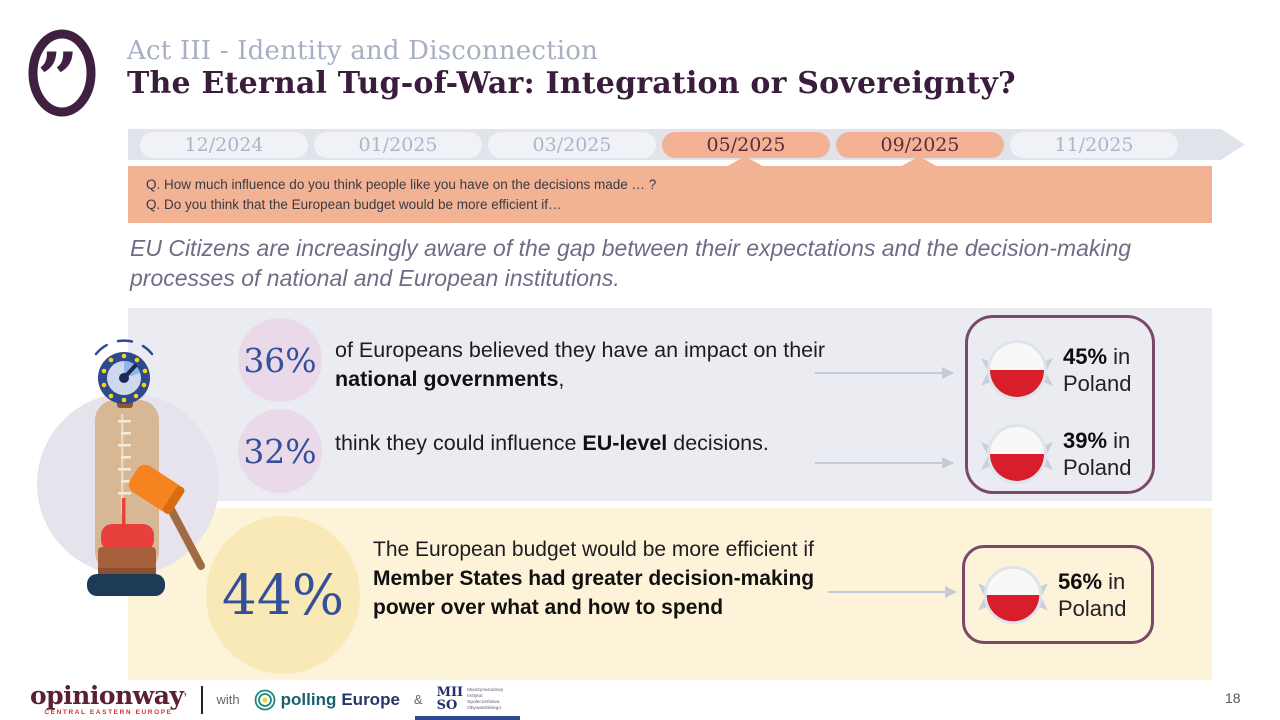 Image resolution: width=1280 pixels, height=720 pixels. What do you see at coordinates (1233, 698) in the screenshot?
I see `page-number: 18` at bounding box center [1233, 698].